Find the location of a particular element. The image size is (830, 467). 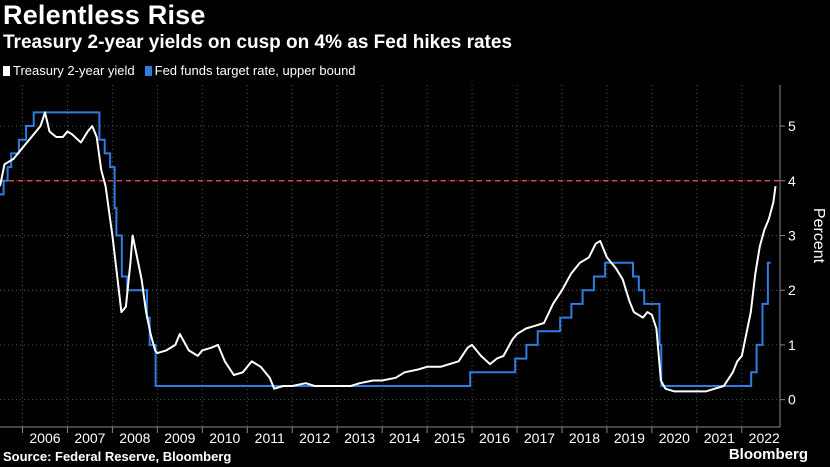

x-tick-label: 2020 is located at coordinates (674, 438).